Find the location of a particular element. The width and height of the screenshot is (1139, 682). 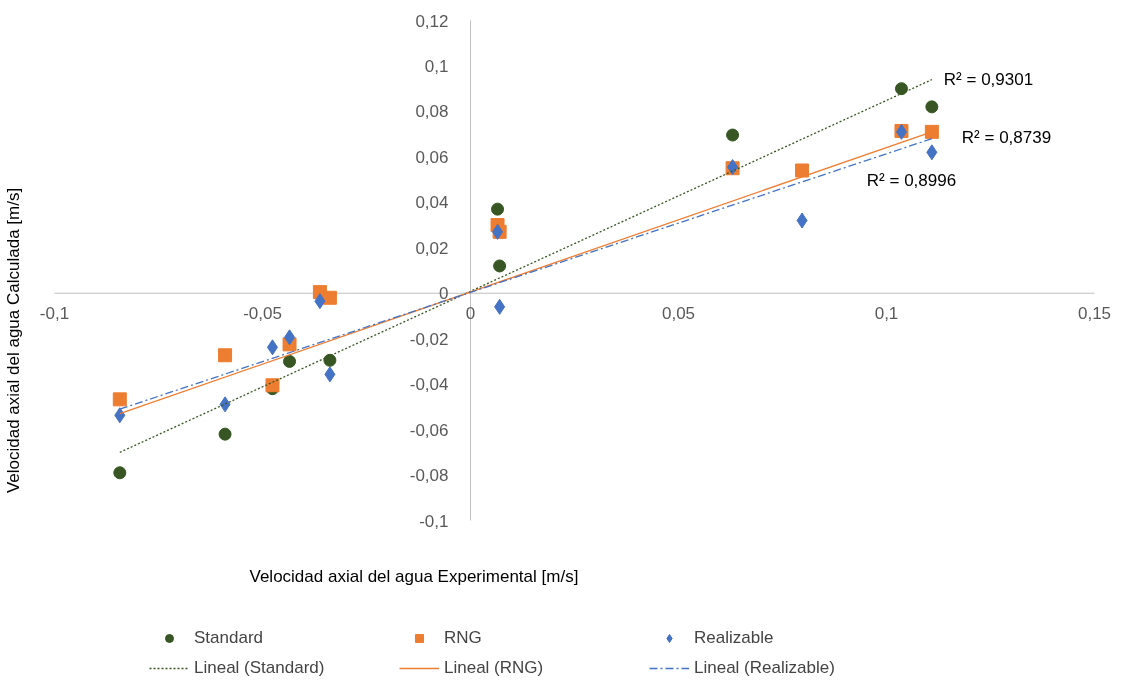

legend-label: Lineal (Standard) is located at coordinates (260, 668).